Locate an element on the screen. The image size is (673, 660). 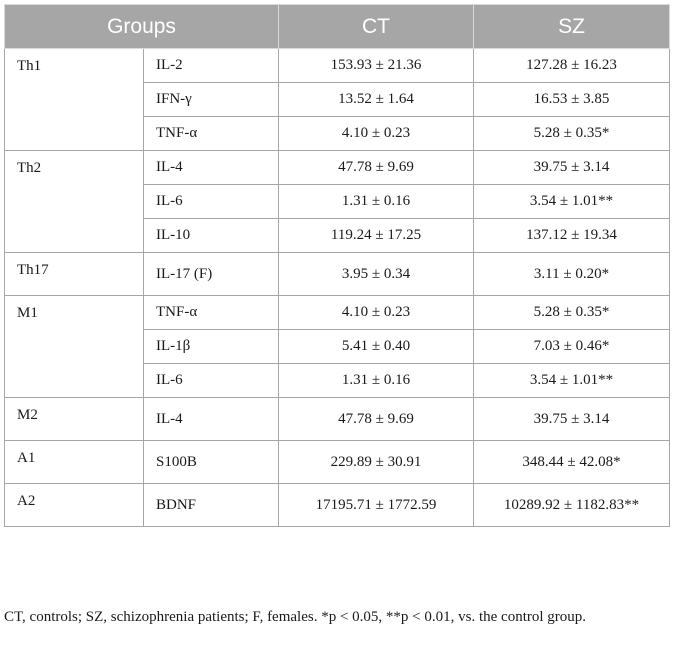
ct-value-cell: 229.89 ± 30.91 is located at coordinates (376, 462).